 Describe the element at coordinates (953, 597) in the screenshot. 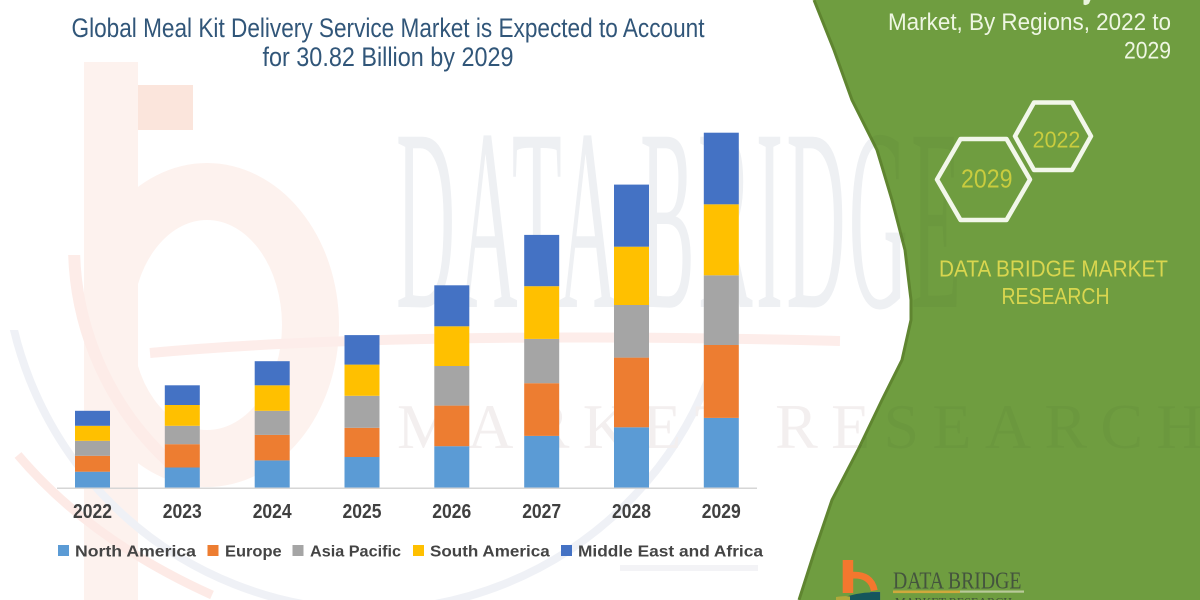

I see `svg-text: MARKET RESEARCH` at that location.